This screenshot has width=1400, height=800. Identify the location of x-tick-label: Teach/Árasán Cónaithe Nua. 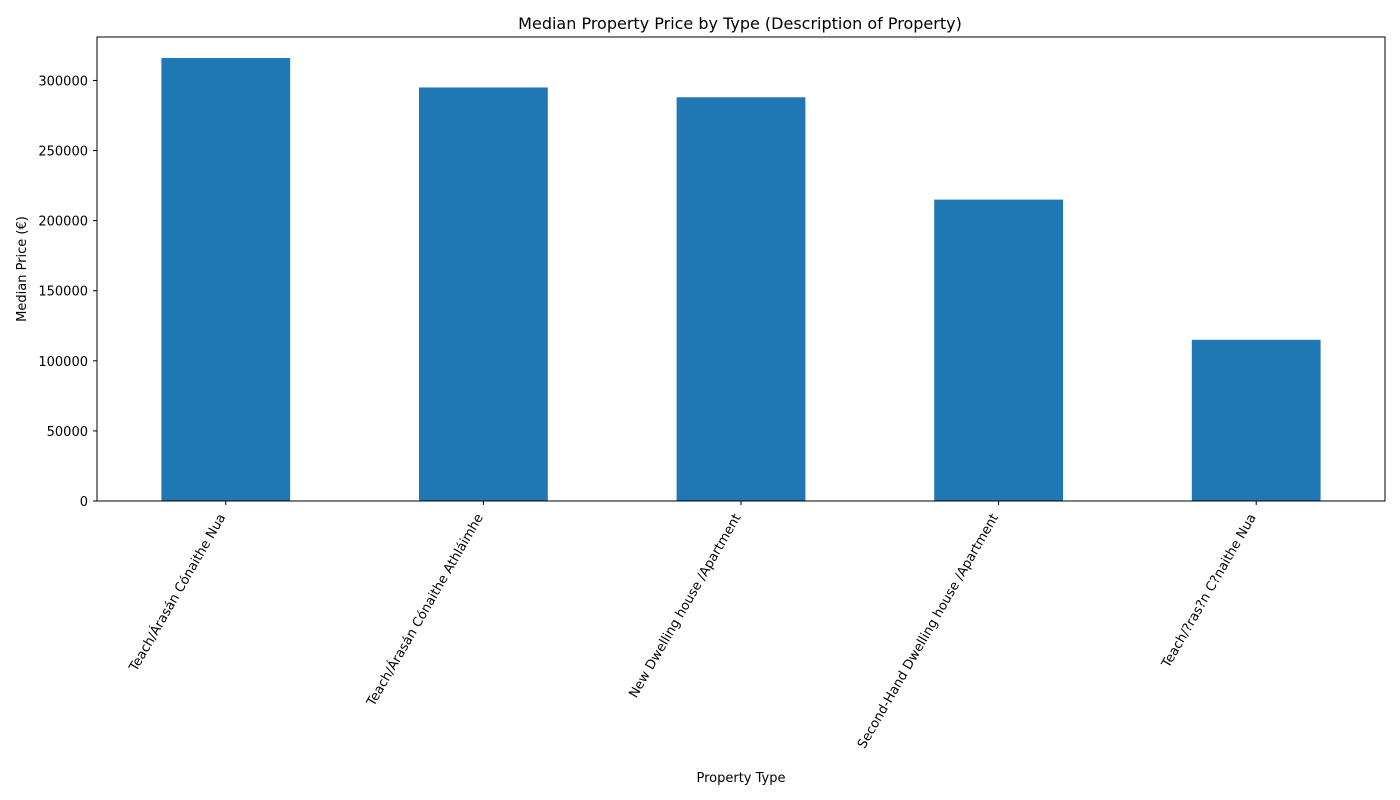
(177, 593).